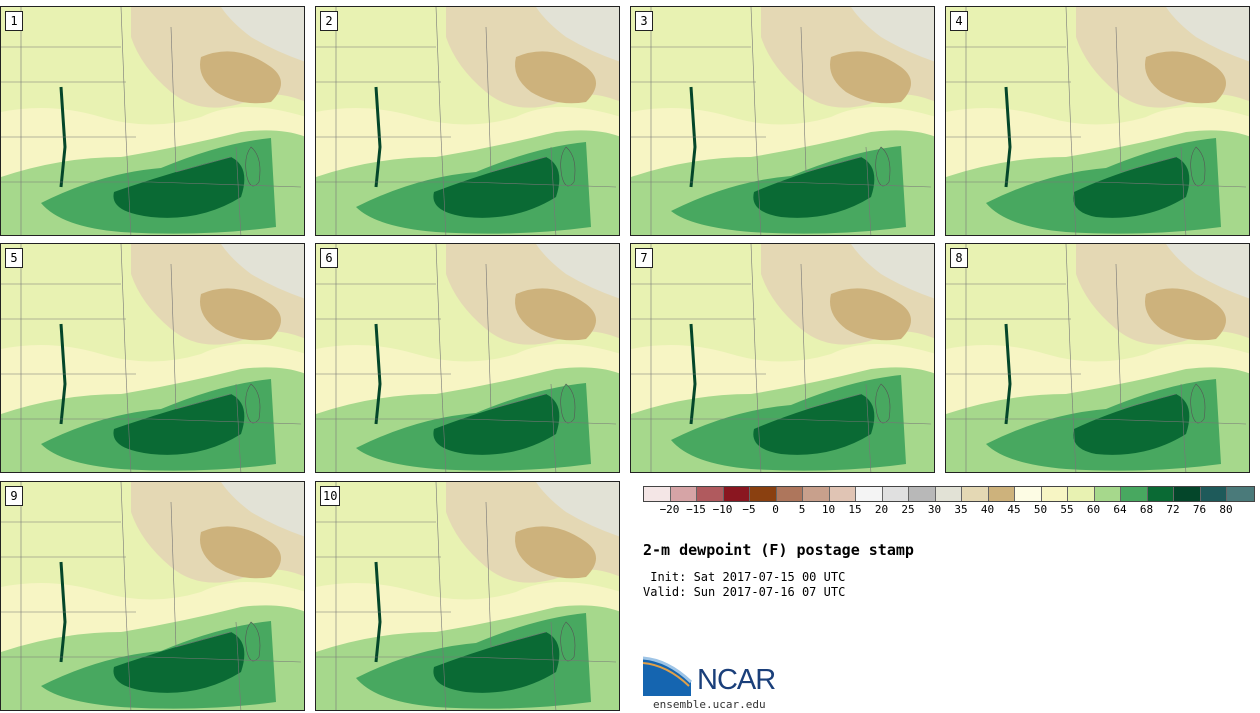 The height and width of the screenshot is (713, 1260). What do you see at coordinates (749, 509) in the screenshot?
I see `colorbar-tick-label: −5` at bounding box center [749, 509].